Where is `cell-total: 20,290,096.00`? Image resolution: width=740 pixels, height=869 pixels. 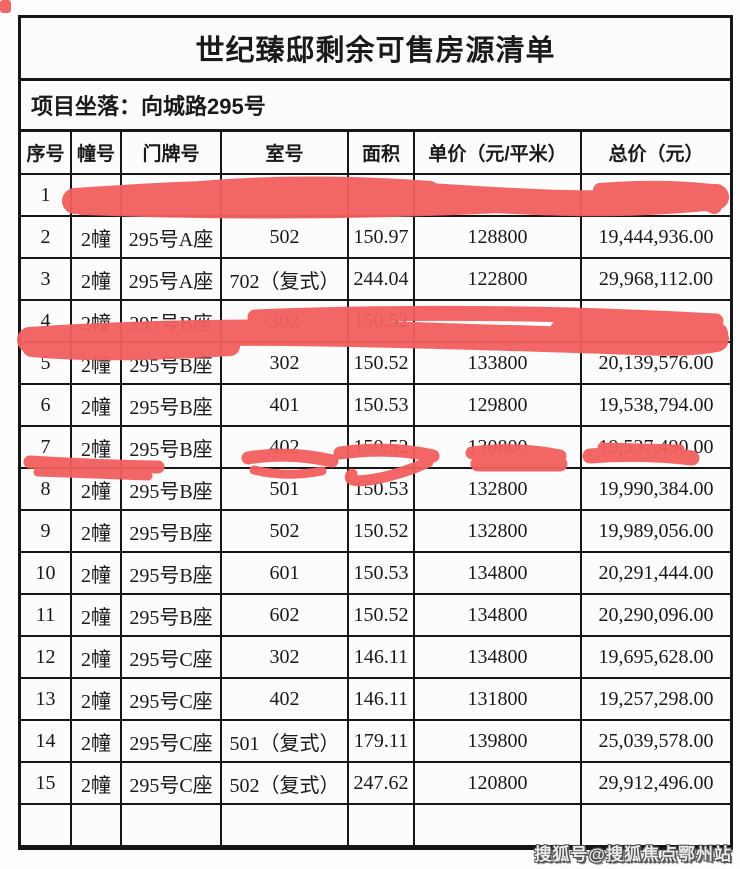
cell-total: 20,290,096.00 is located at coordinates (655, 615).